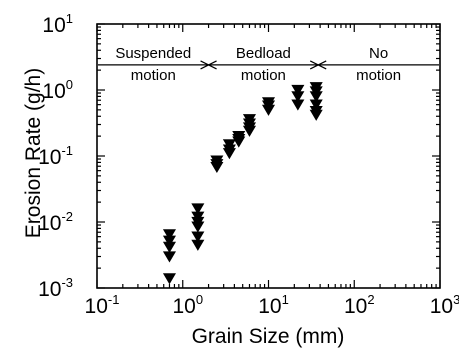  I want to click on y-tick-label: 10⁻³, so click(55, 288).